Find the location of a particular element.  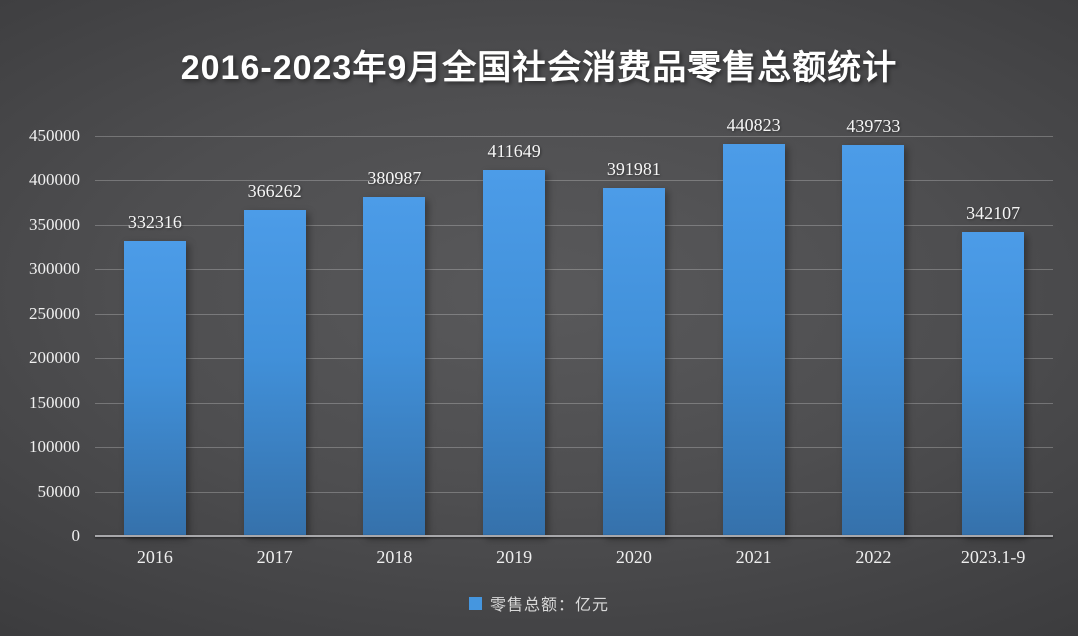

bar-value-label: 411649 is located at coordinates (514, 151).